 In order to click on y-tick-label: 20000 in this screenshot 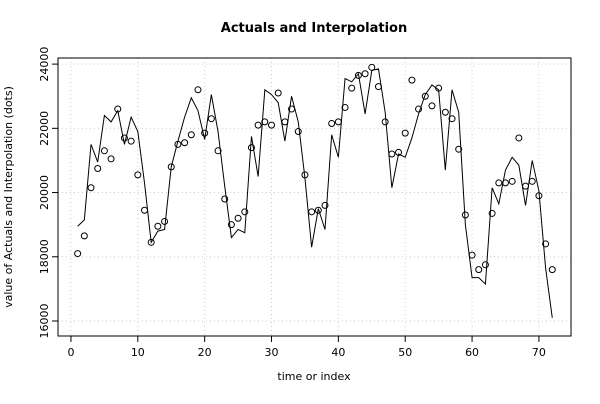, I will do `click(44, 192)`.